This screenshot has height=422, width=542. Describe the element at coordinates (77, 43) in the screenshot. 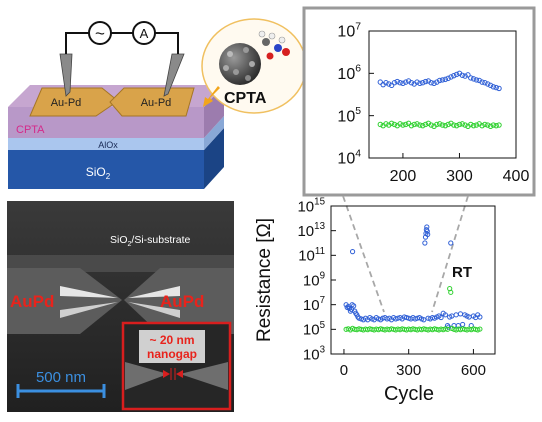

I see `circuit-wire` at that location.